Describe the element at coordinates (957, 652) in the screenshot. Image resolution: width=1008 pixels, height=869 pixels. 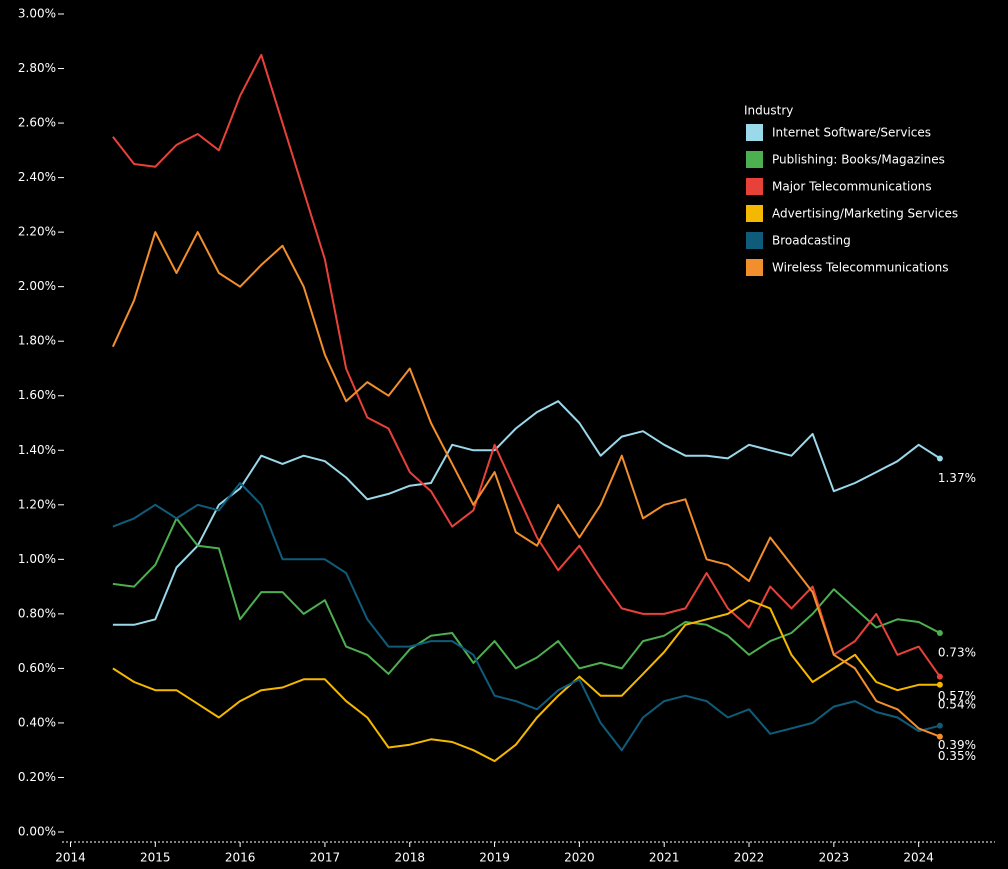
I see `value-label: 0.73%` at that location.